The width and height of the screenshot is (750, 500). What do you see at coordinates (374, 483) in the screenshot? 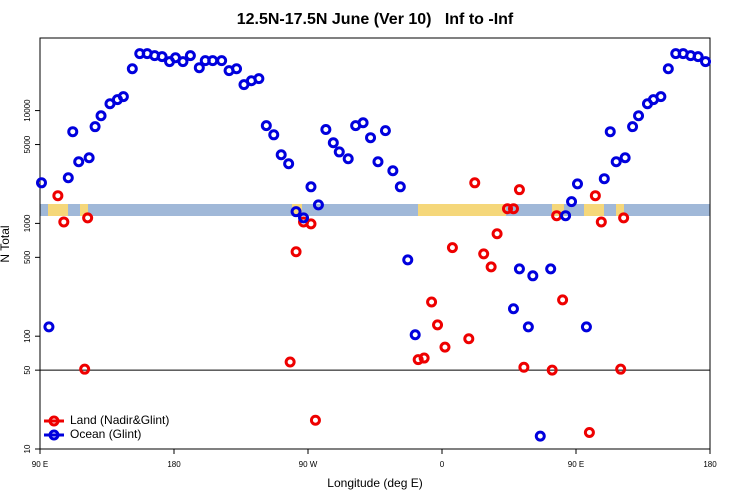
I see `x-axis-label: Longitude (deg E)` at bounding box center [374, 483].